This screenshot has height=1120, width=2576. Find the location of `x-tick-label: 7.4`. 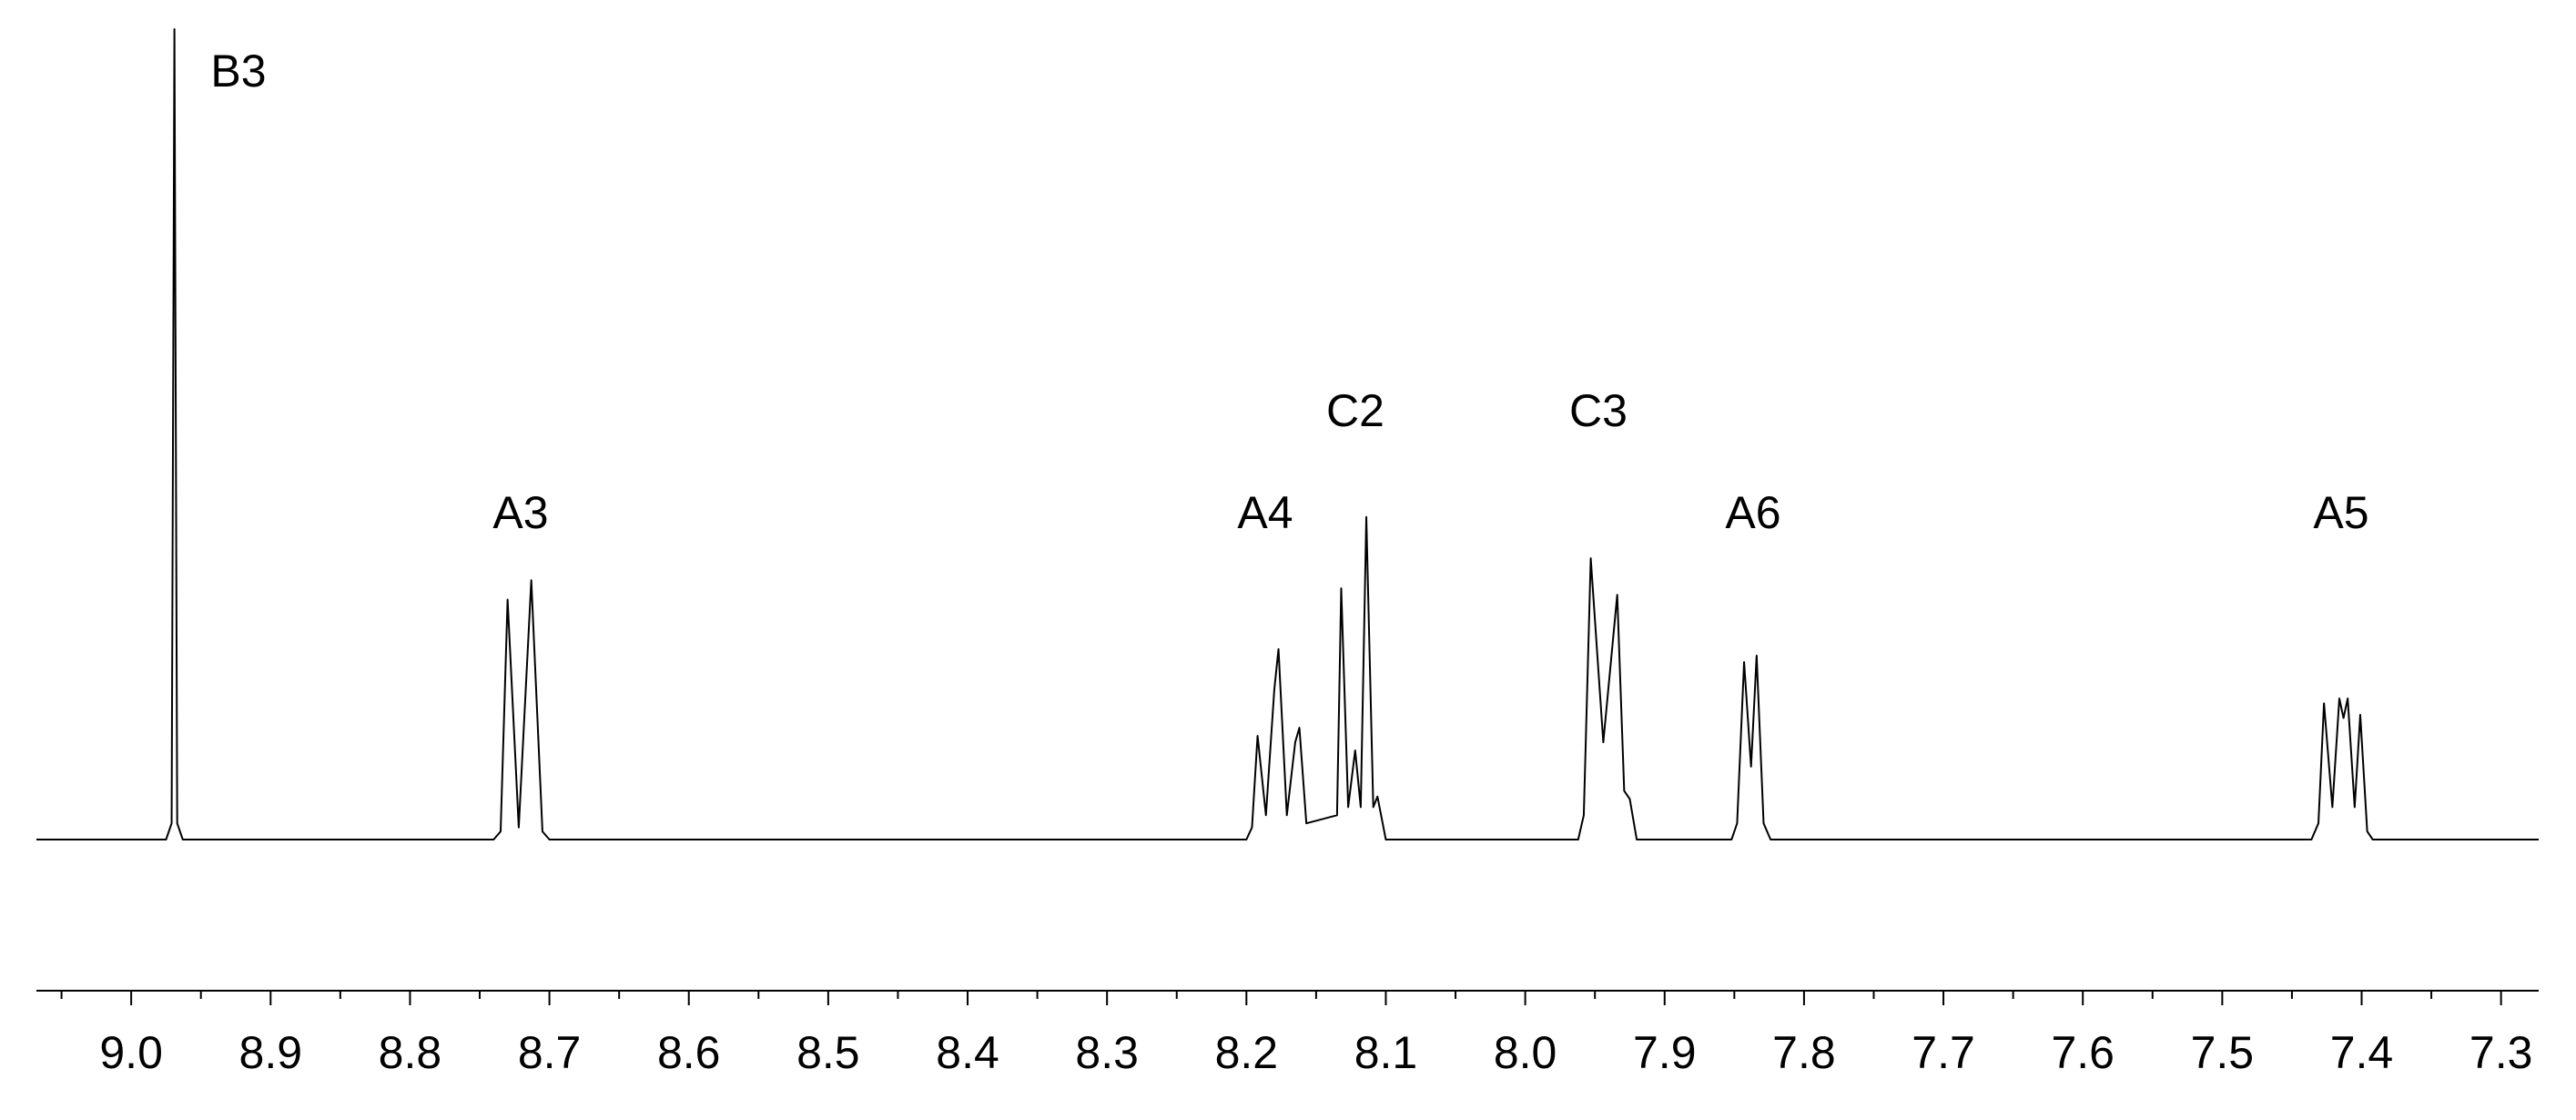

x-tick-label: 7.4 is located at coordinates (2362, 1052).